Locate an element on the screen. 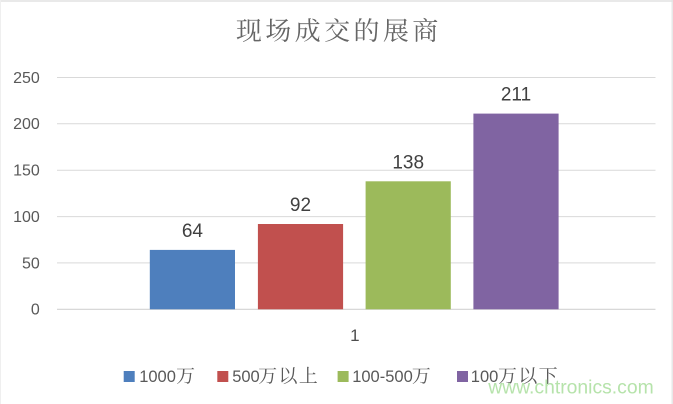  svg-text: 500 is located at coordinates (246, 377).